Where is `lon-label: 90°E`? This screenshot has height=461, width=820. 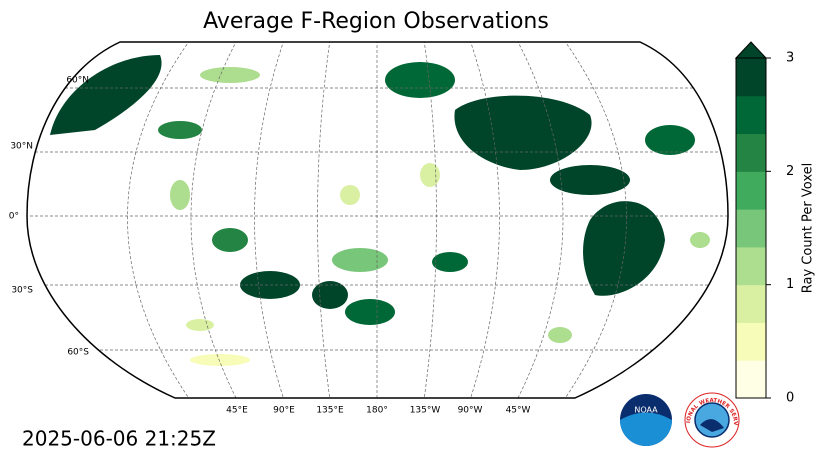
lon-label: 90°E is located at coordinates (284, 411).